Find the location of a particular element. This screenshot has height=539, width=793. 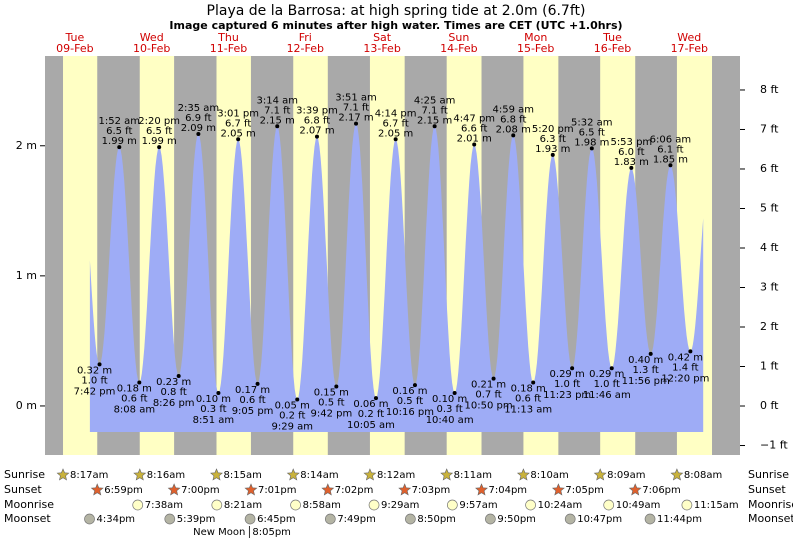

day-name: Fri is located at coordinates (305, 37).